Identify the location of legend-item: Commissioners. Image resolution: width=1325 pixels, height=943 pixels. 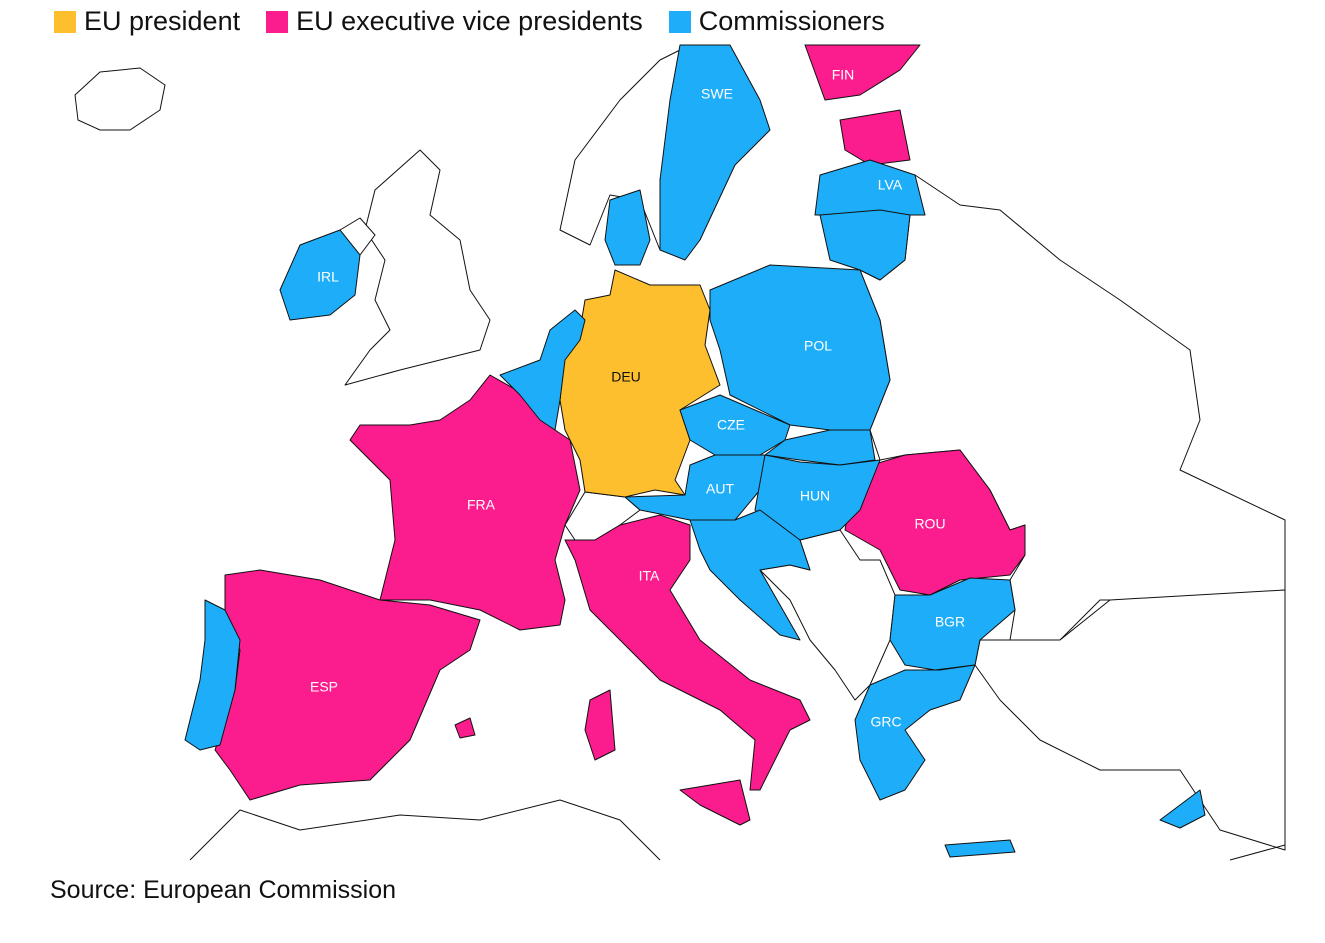
(776, 21).